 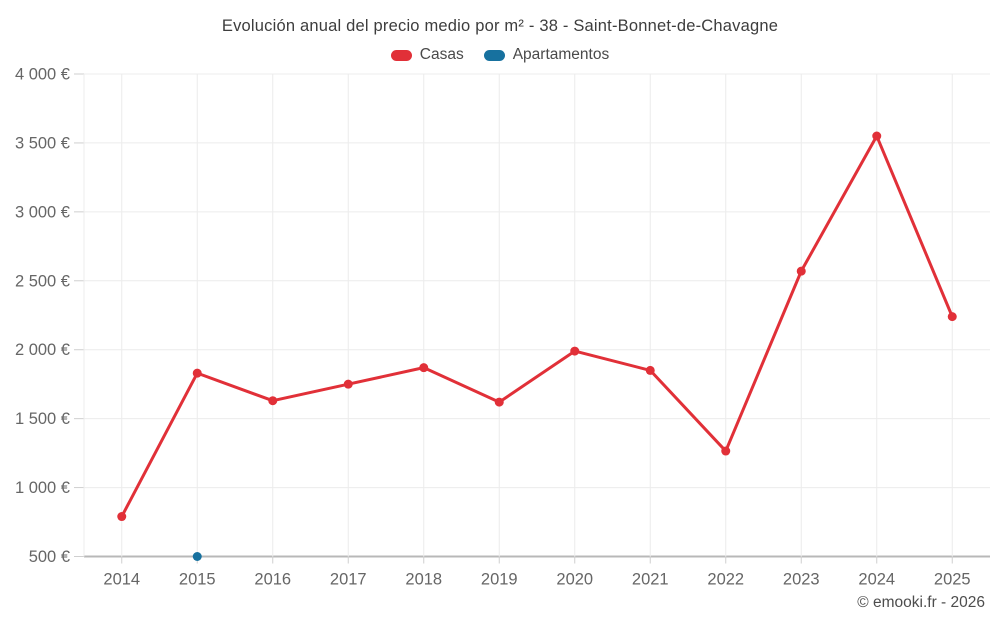 I want to click on data-point-casas-2019, so click(x=499, y=402).